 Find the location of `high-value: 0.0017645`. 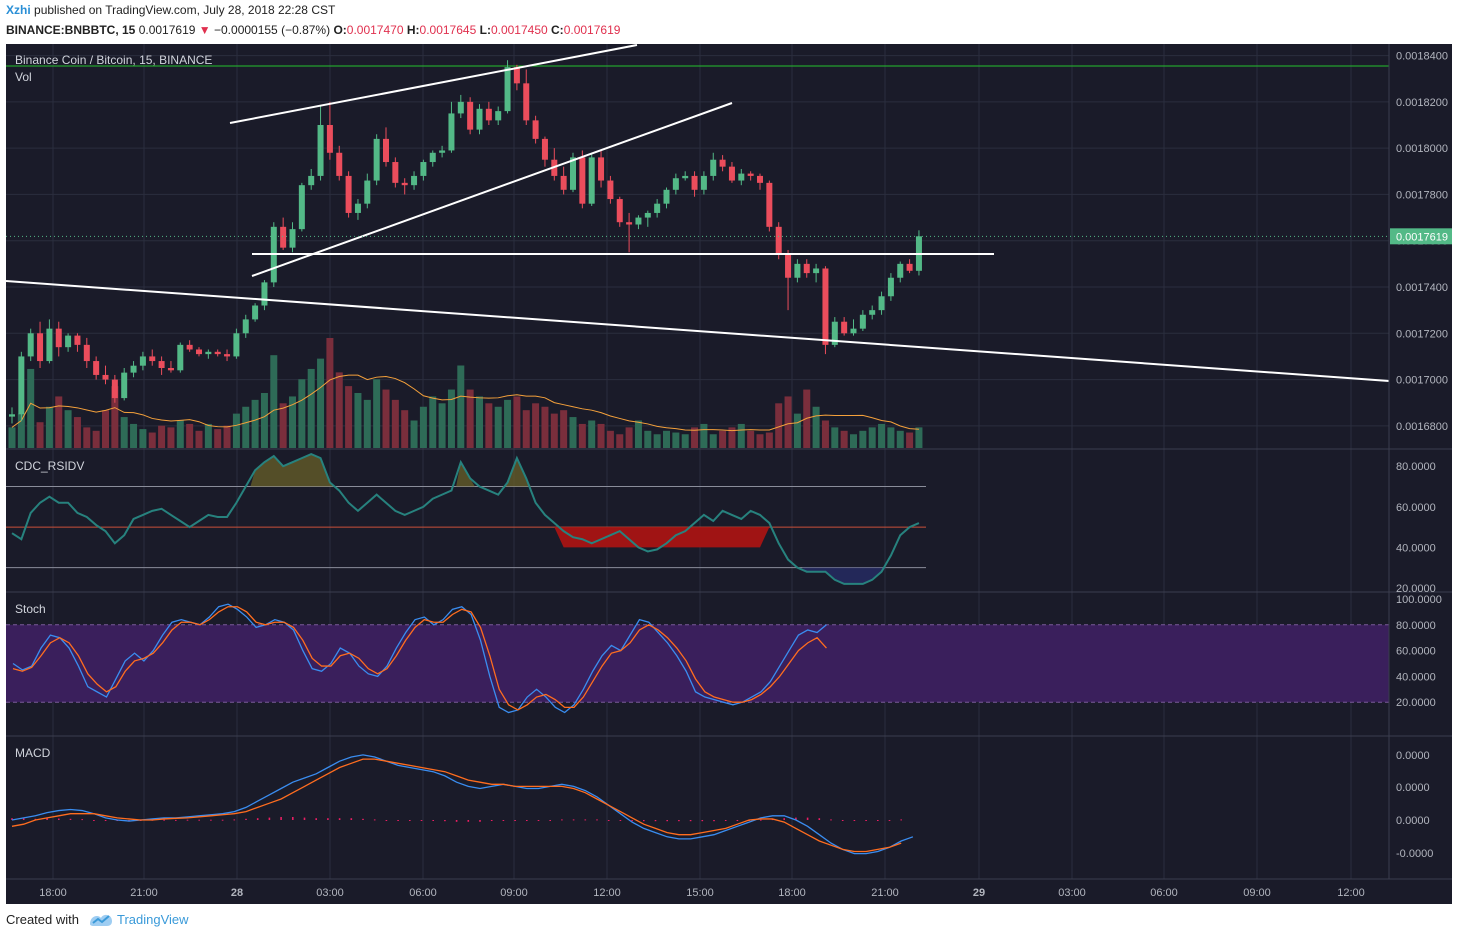

high-value: 0.0017645 is located at coordinates (448, 30).